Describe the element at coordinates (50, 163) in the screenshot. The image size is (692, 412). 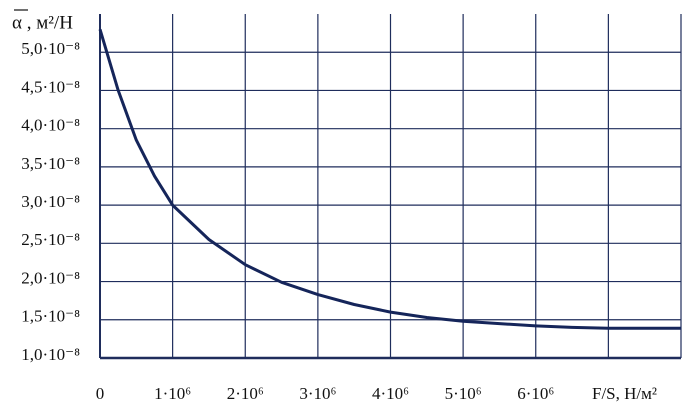
I see `y-tick-label: 3,5·10⁻⁸` at that location.